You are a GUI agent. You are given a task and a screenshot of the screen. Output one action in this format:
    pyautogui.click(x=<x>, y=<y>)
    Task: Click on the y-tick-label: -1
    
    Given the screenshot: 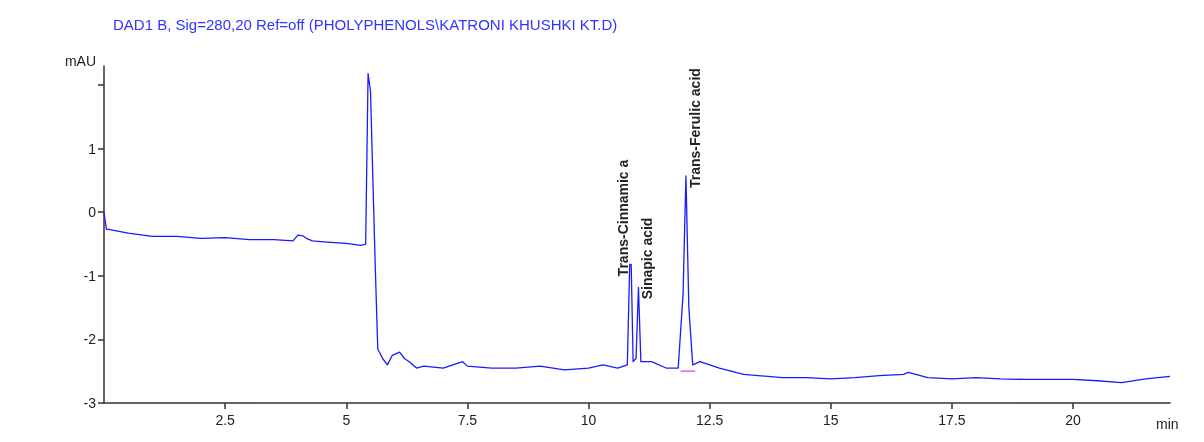 What is the action you would take?
    pyautogui.click(x=90, y=275)
    